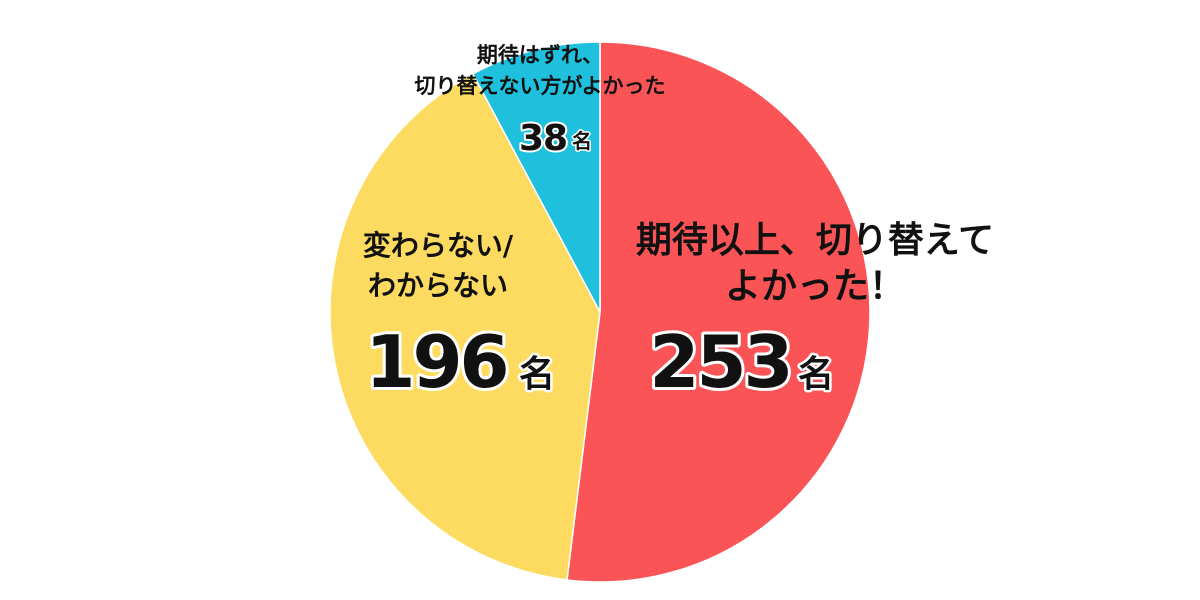 This screenshot has width=1200, height=600. What do you see at coordinates (543, 138) in the screenshot?
I see `slice-value-38: 38` at bounding box center [543, 138].